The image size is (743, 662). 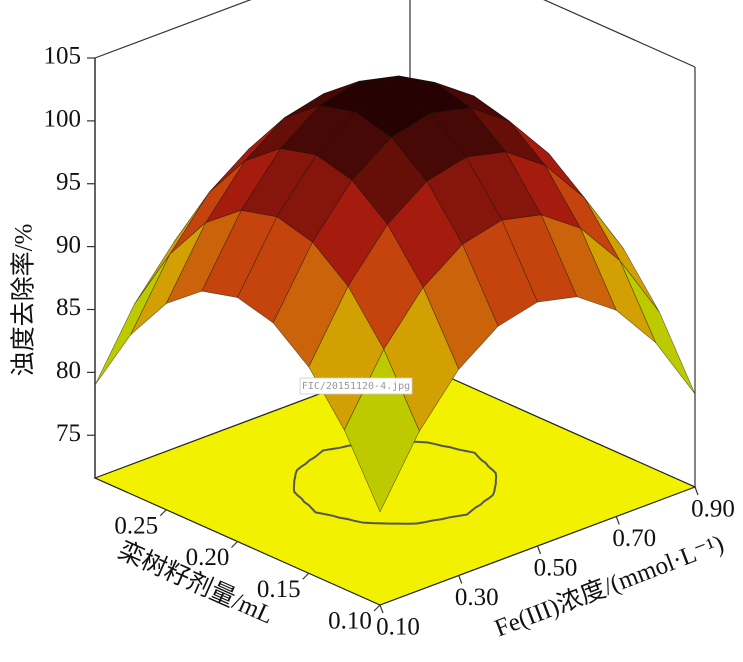 What do you see at coordinates (68, 244) in the screenshot?
I see `z-tick-label: 90` at bounding box center [68, 244].